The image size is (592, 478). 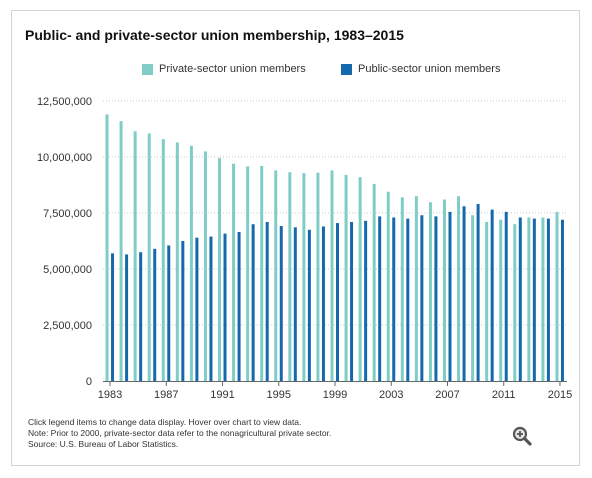 I want to click on x-tick-label: 2011, so click(x=504, y=395).